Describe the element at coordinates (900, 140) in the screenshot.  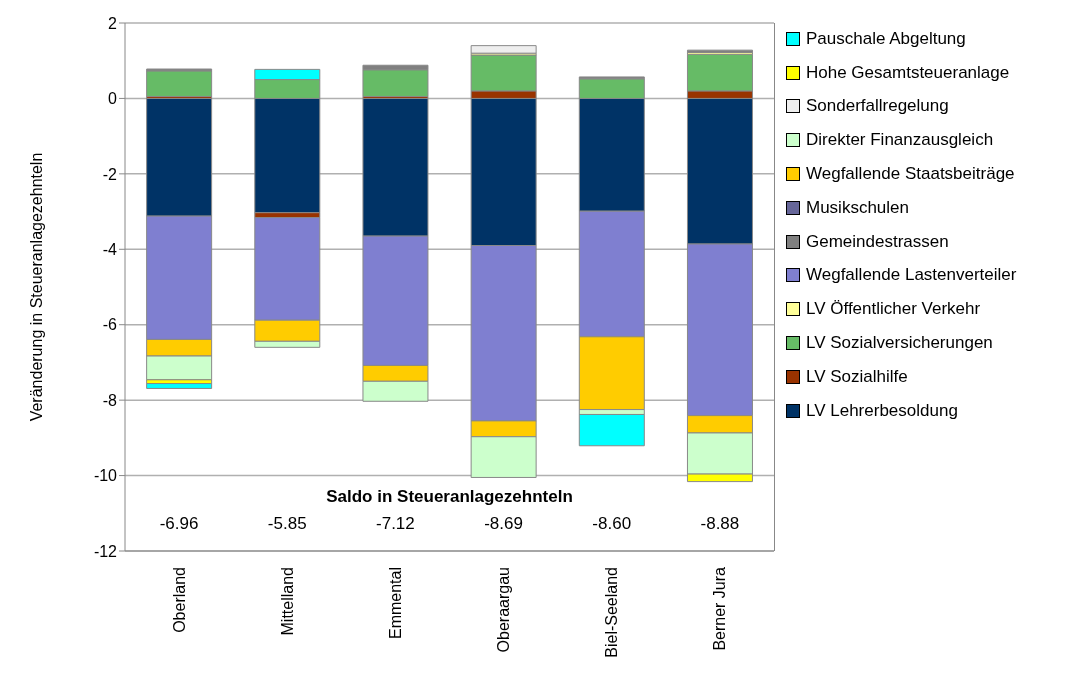
I see `legend-label: Direkter Finanzausgleich` at that location.